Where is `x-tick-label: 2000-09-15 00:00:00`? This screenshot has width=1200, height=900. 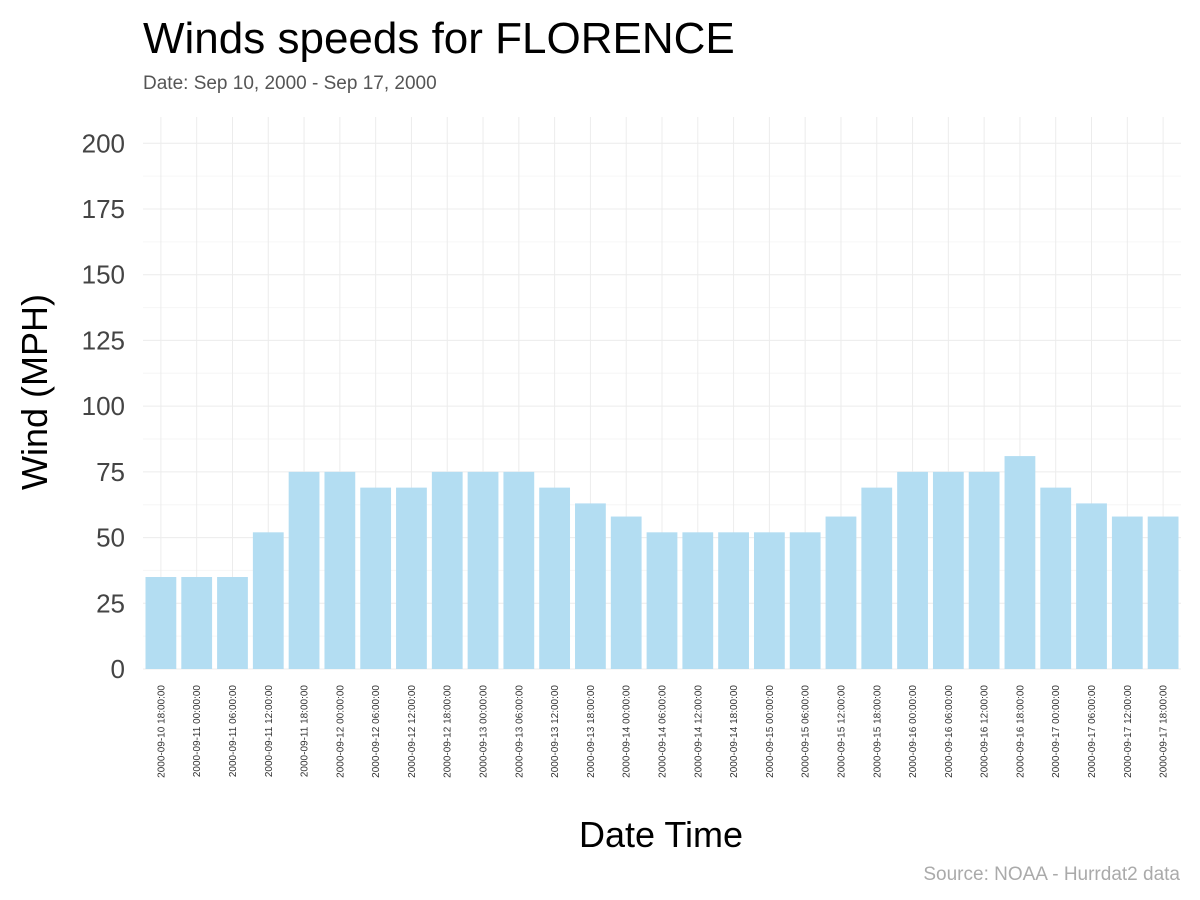 x-tick-label: 2000-09-15 00:00:00 is located at coordinates (770, 731).